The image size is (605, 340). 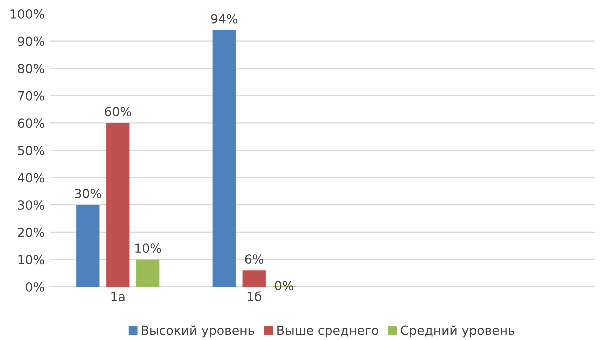 I want to click on x-tick-label: 1б, so click(x=255, y=297).